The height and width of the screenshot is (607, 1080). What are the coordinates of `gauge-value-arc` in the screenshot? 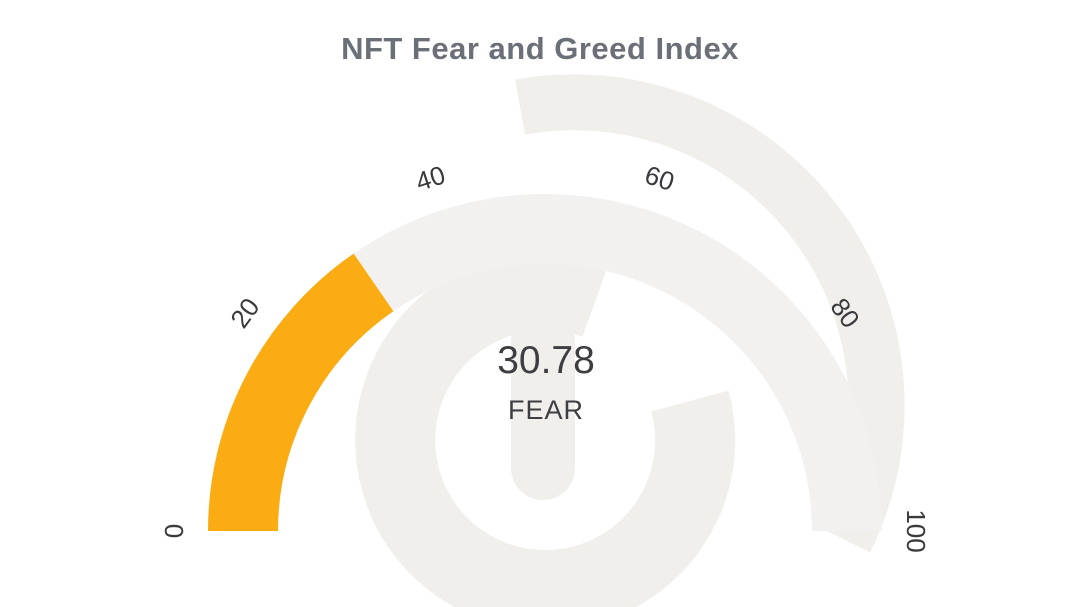 It's located at (301, 392).